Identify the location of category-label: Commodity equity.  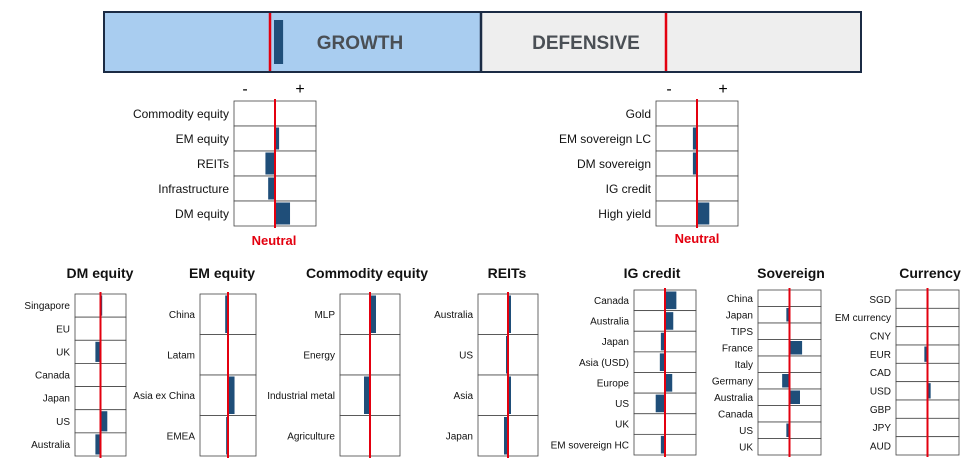
(181, 114).